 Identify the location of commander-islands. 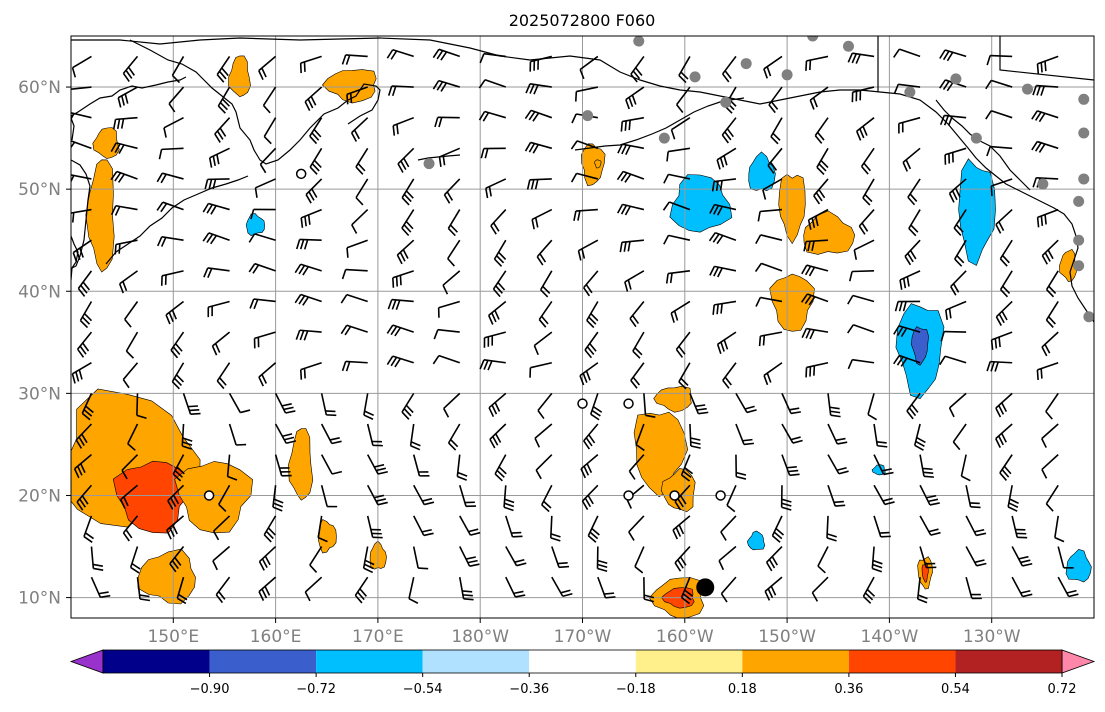
(439, 157).